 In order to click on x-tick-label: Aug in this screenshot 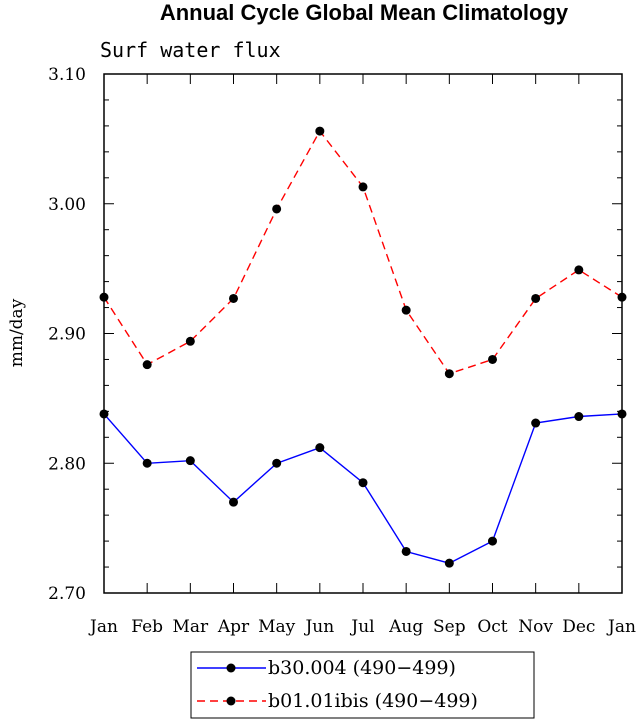, I will do `click(405, 627)`.